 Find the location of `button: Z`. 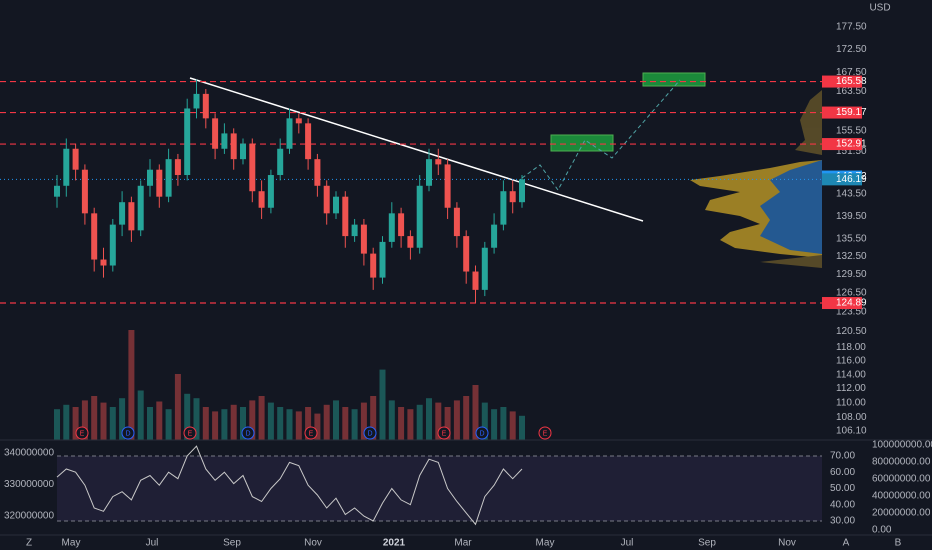

button: Z is located at coordinates (29, 543).